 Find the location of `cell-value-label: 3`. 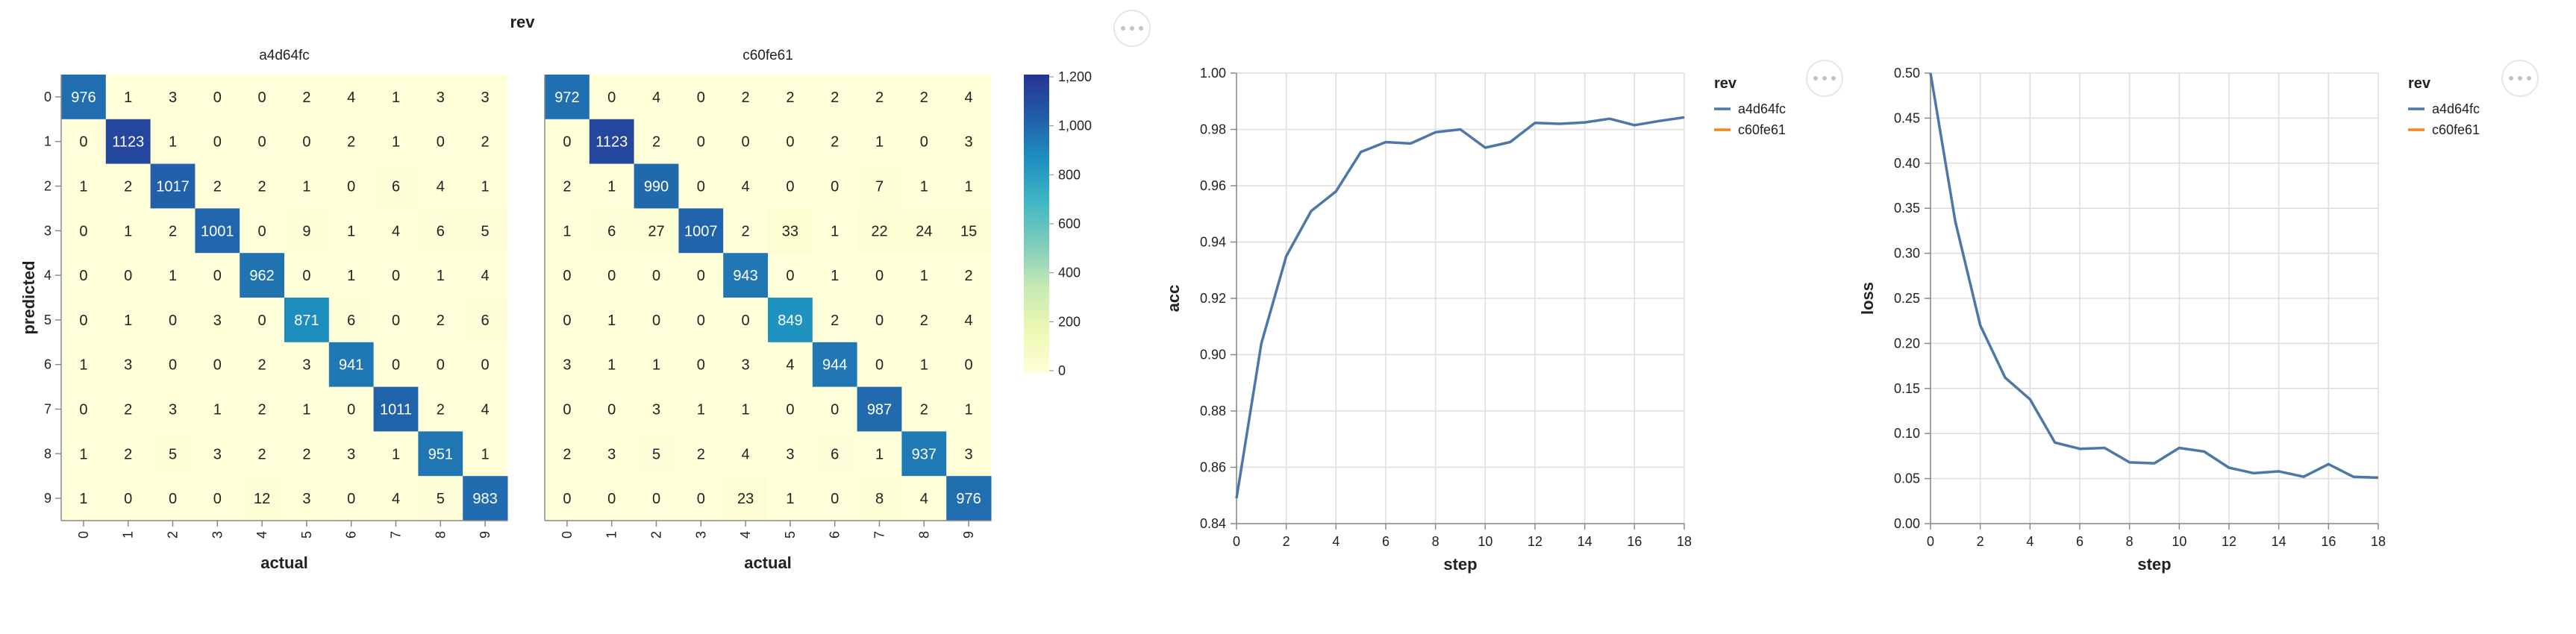

cell-value-label: 3 is located at coordinates (441, 98).